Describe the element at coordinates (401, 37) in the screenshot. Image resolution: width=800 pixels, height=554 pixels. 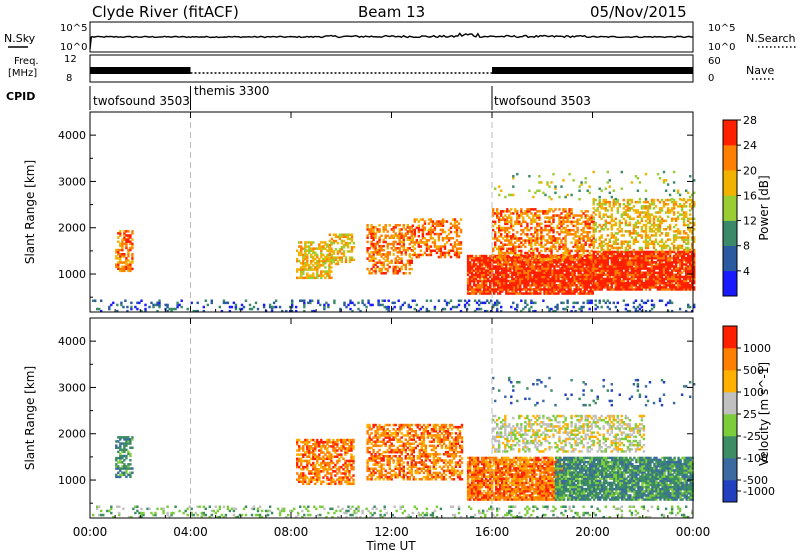
I see `noise-panel: N.Sky 10^5 10^0 10^5 10^0 N.Search` at that location.